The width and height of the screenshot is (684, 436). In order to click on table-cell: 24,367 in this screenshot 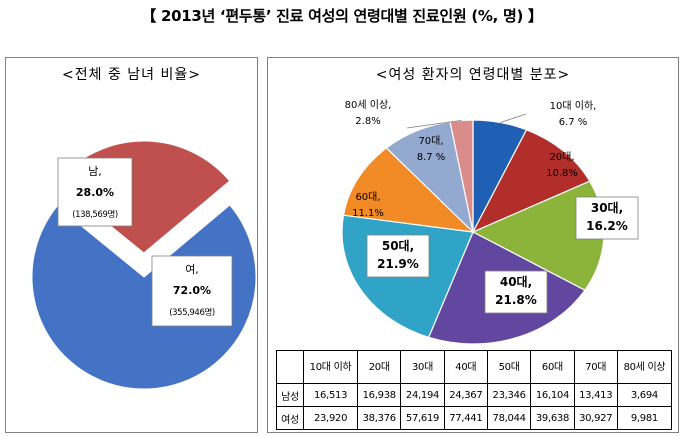, I will do `click(465, 395)`.